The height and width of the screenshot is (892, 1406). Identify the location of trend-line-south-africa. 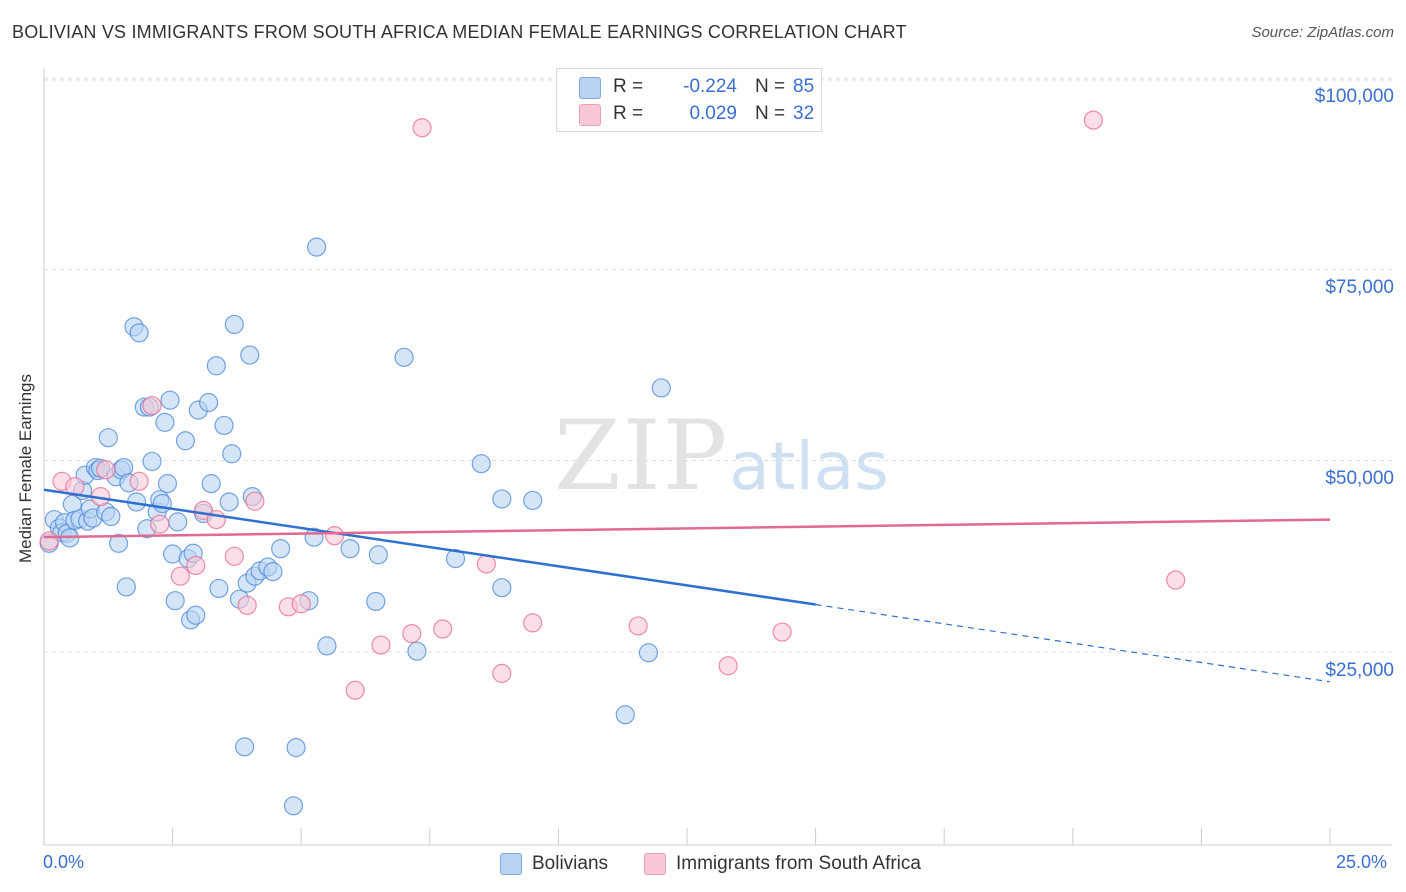
(687, 528).